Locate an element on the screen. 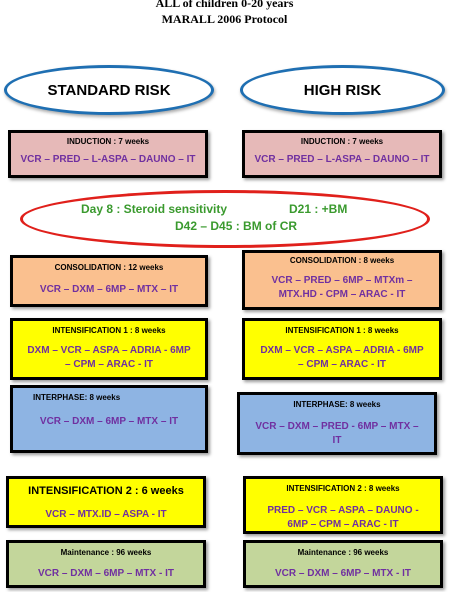 The image size is (449, 592). high-maintenance-drugs: VCR – DXM – 6MP – MTX - IT is located at coordinates (343, 573).